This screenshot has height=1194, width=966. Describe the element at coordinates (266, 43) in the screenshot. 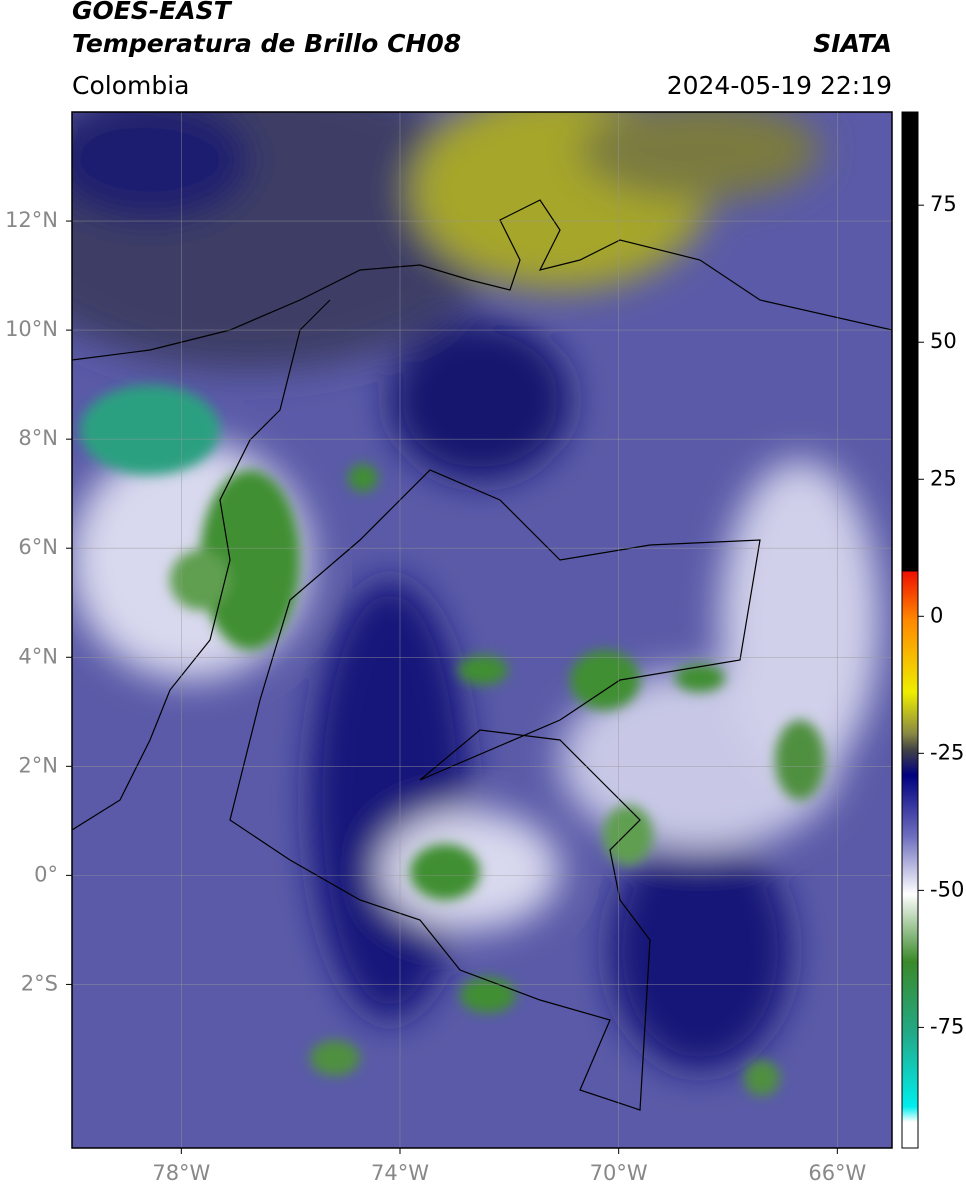

I see `subtitle: Temperatura de Brillo CH08` at that location.